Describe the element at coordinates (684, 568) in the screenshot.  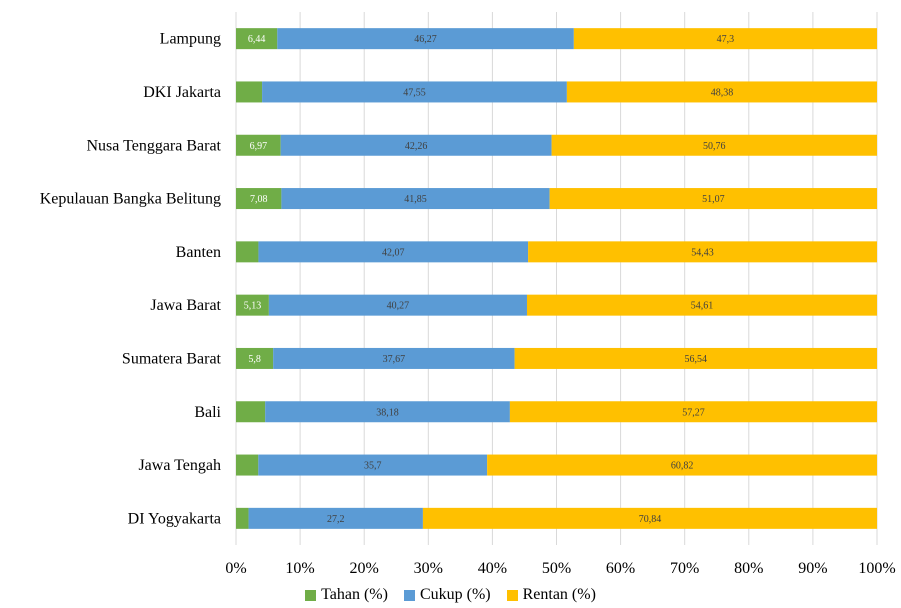
I see `x-tick-label: 70%` at that location.